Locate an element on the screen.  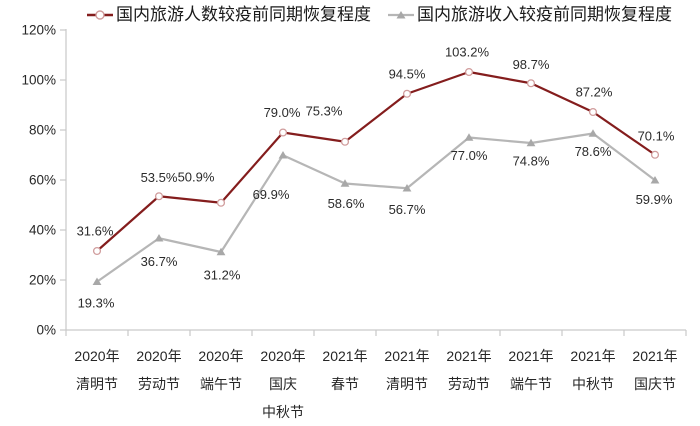
y-axis-tick-label: 120% is located at coordinates (38, 30).